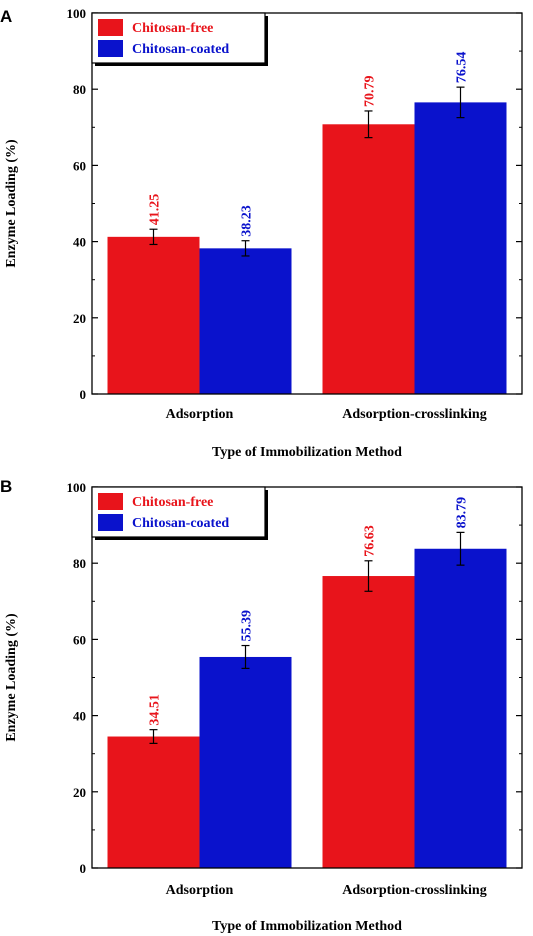  What do you see at coordinates (155, 710) in the screenshot?
I see `data-label: 34.51` at bounding box center [155, 710].